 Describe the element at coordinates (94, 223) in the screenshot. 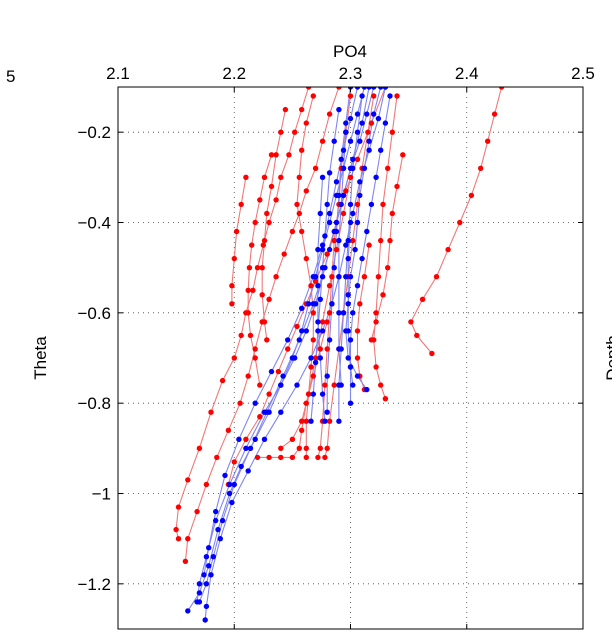

I see `y-tick-label: −0.4` at that location.